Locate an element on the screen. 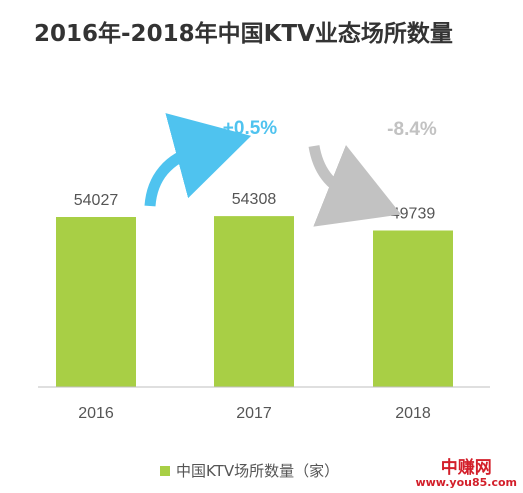 The width and height of the screenshot is (523, 493). change-annotation-1: +0.5% is located at coordinates (250, 128).